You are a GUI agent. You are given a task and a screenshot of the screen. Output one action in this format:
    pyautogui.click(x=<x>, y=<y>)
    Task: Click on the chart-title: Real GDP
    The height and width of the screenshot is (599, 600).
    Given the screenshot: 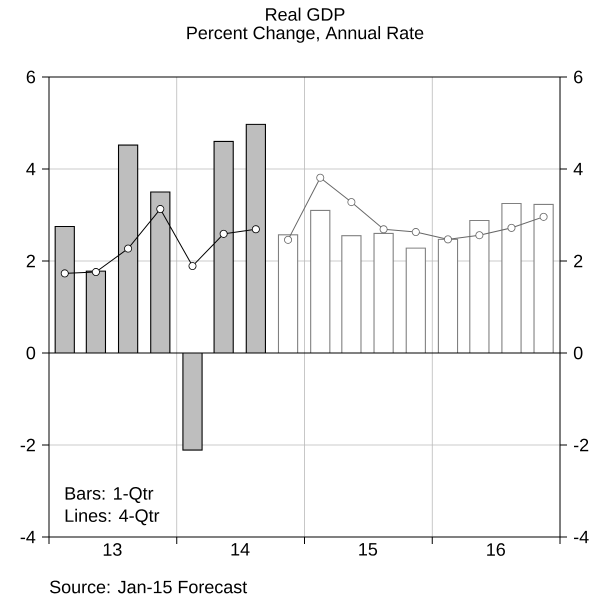 What is the action you would take?
    pyautogui.click(x=305, y=14)
    